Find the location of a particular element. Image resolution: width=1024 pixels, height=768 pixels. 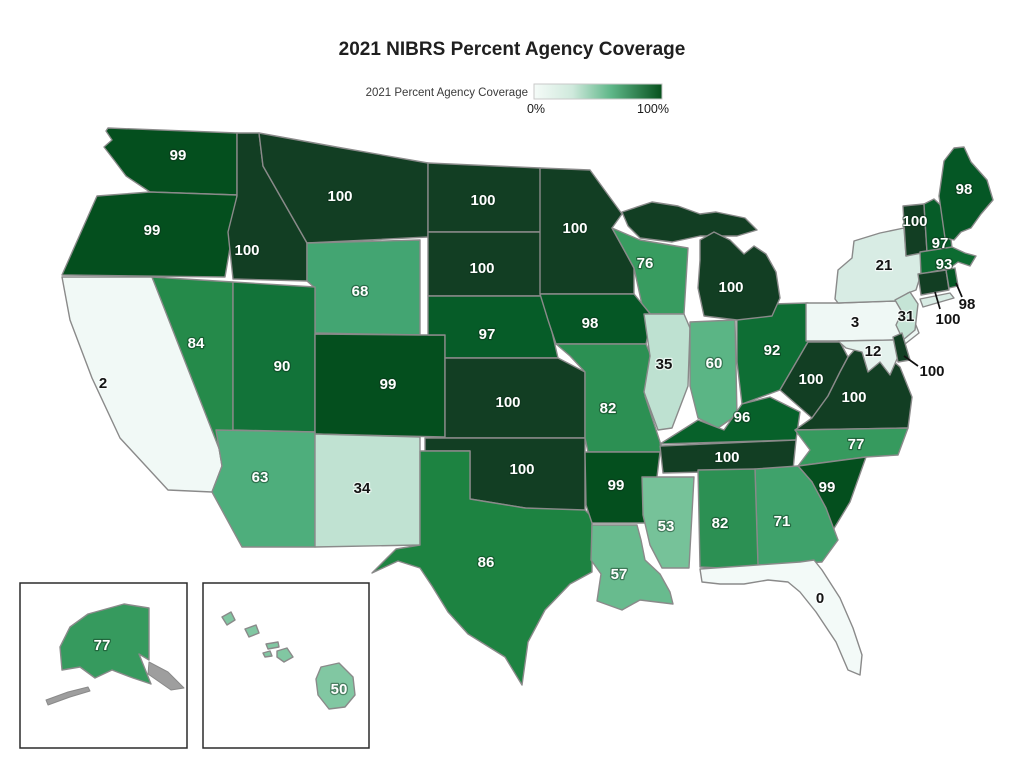

connecticut-leader-line is located at coordinates (937, 300).